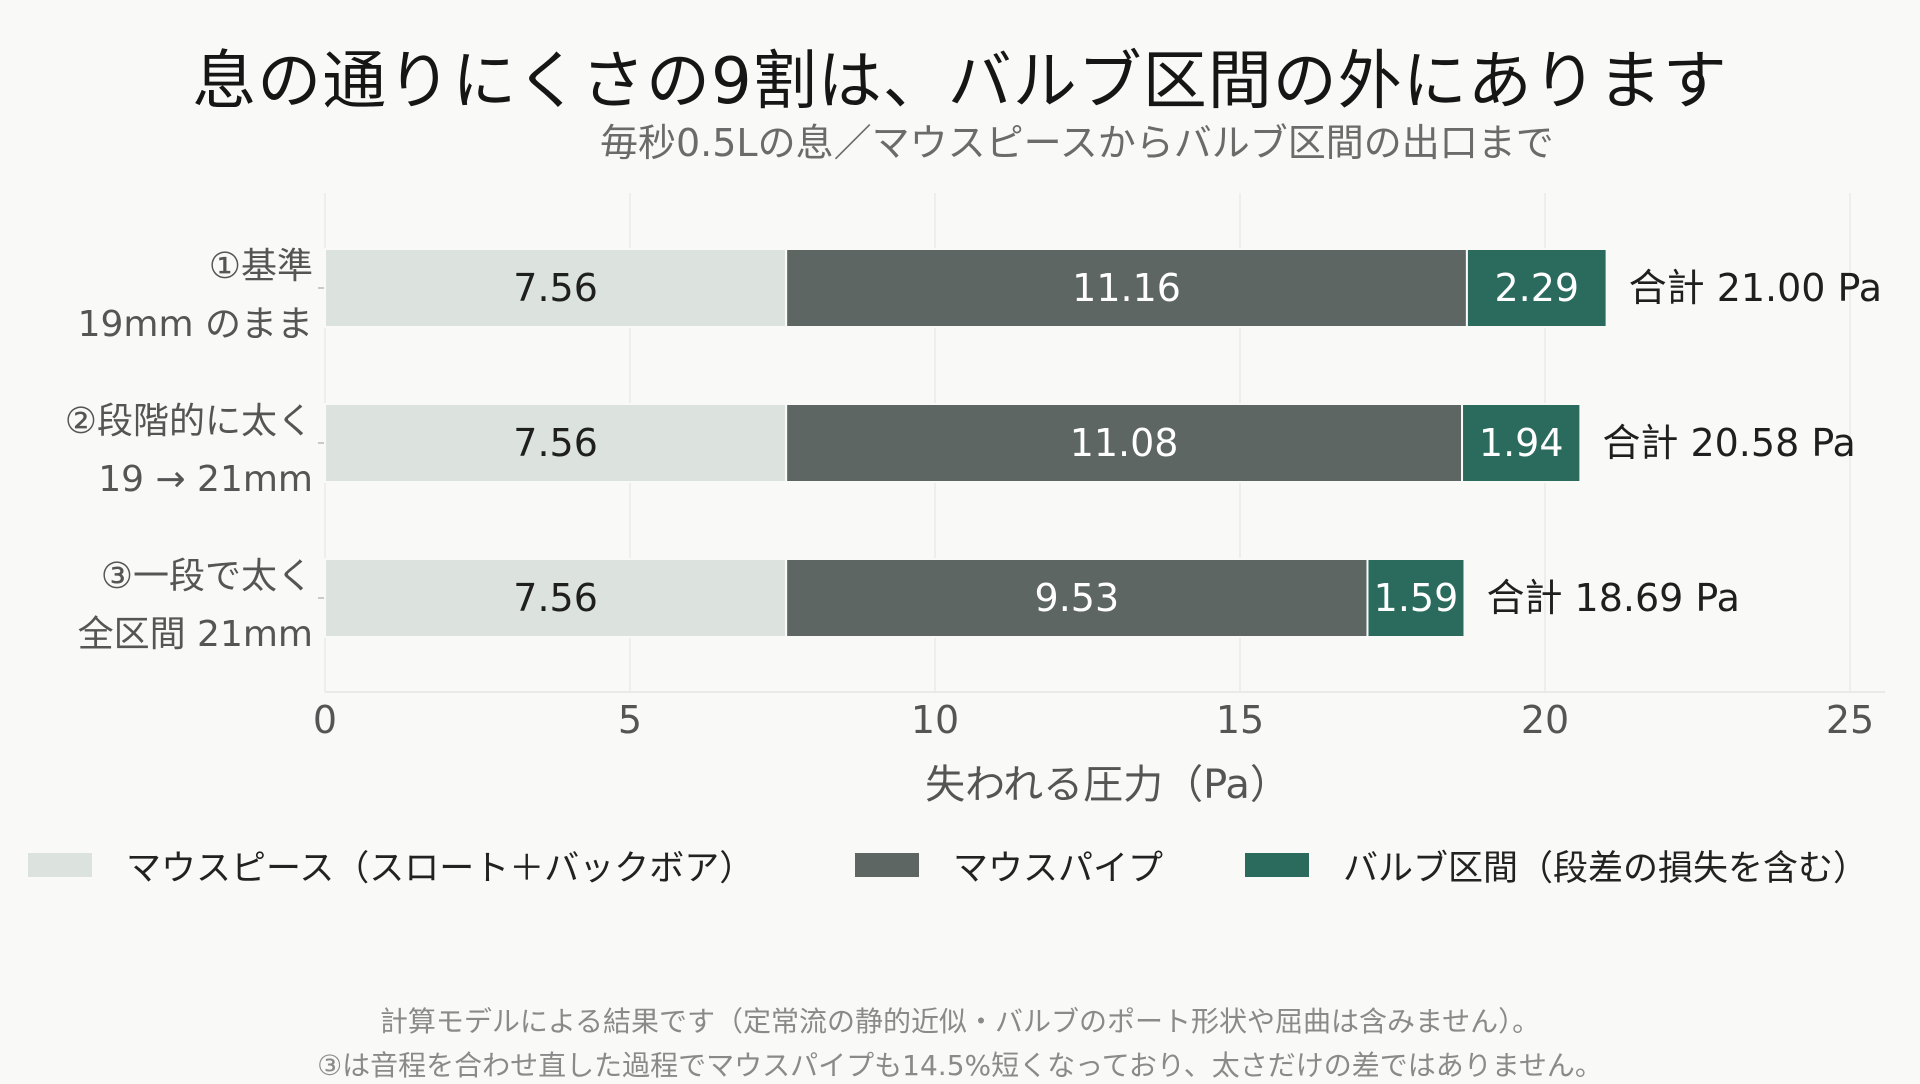 This screenshot has height=1084, width=1920. What do you see at coordinates (195, 634) in the screenshot?
I see `category-label-2-line2: 全区間 21mm` at bounding box center [195, 634].